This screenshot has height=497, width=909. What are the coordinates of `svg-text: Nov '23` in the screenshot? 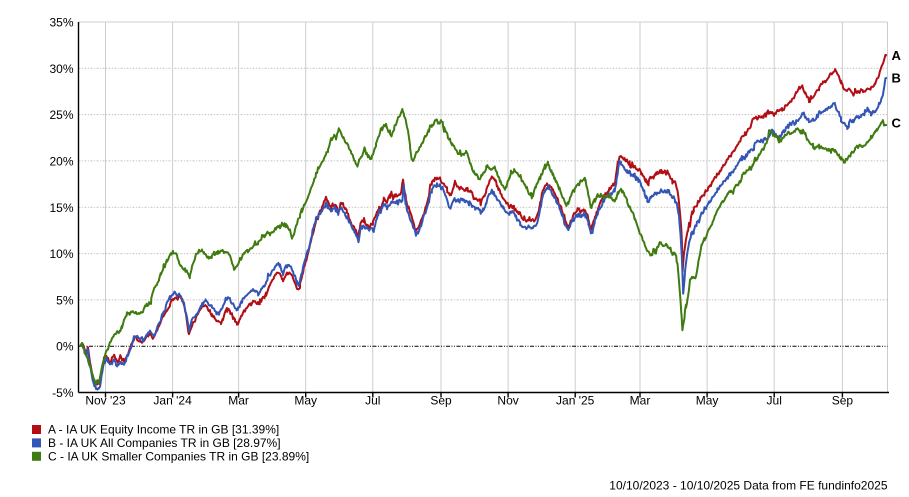 It's located at (105, 401).